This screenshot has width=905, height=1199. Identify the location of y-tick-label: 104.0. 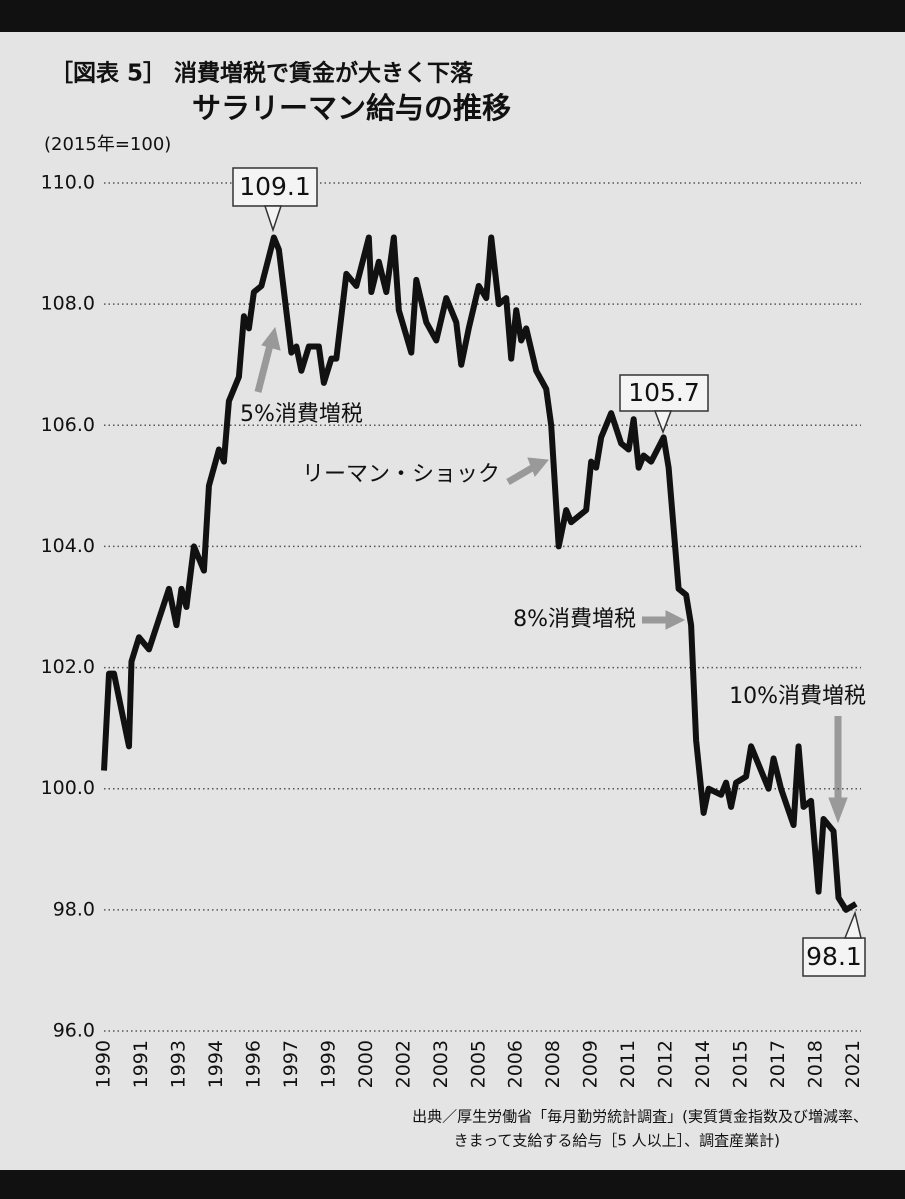
(68, 546).